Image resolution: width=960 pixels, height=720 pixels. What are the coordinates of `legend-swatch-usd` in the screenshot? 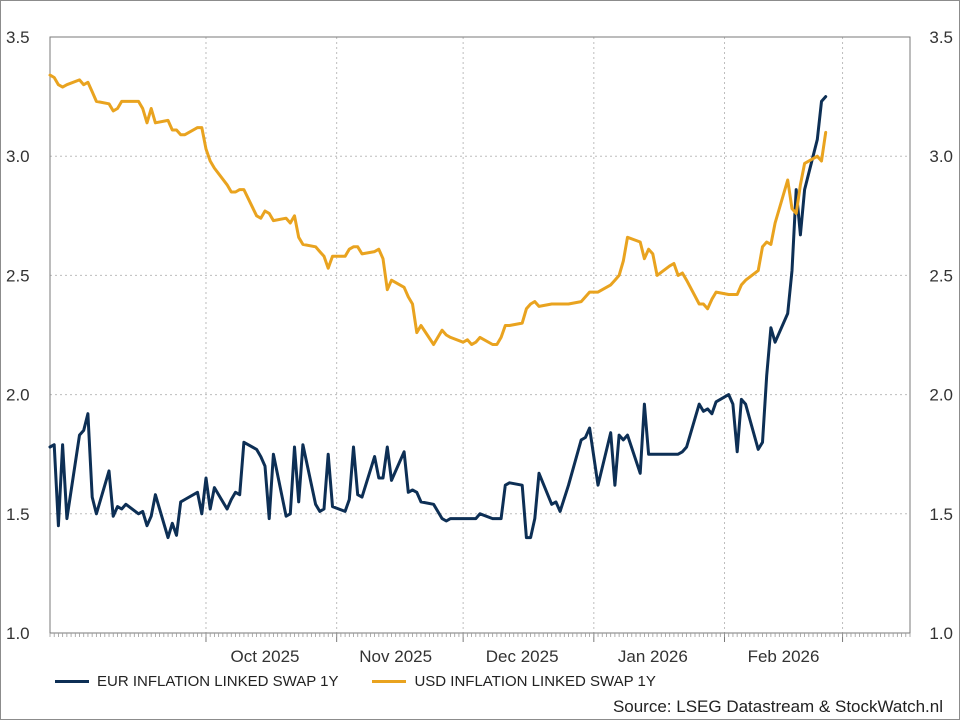 It's located at (389, 681).